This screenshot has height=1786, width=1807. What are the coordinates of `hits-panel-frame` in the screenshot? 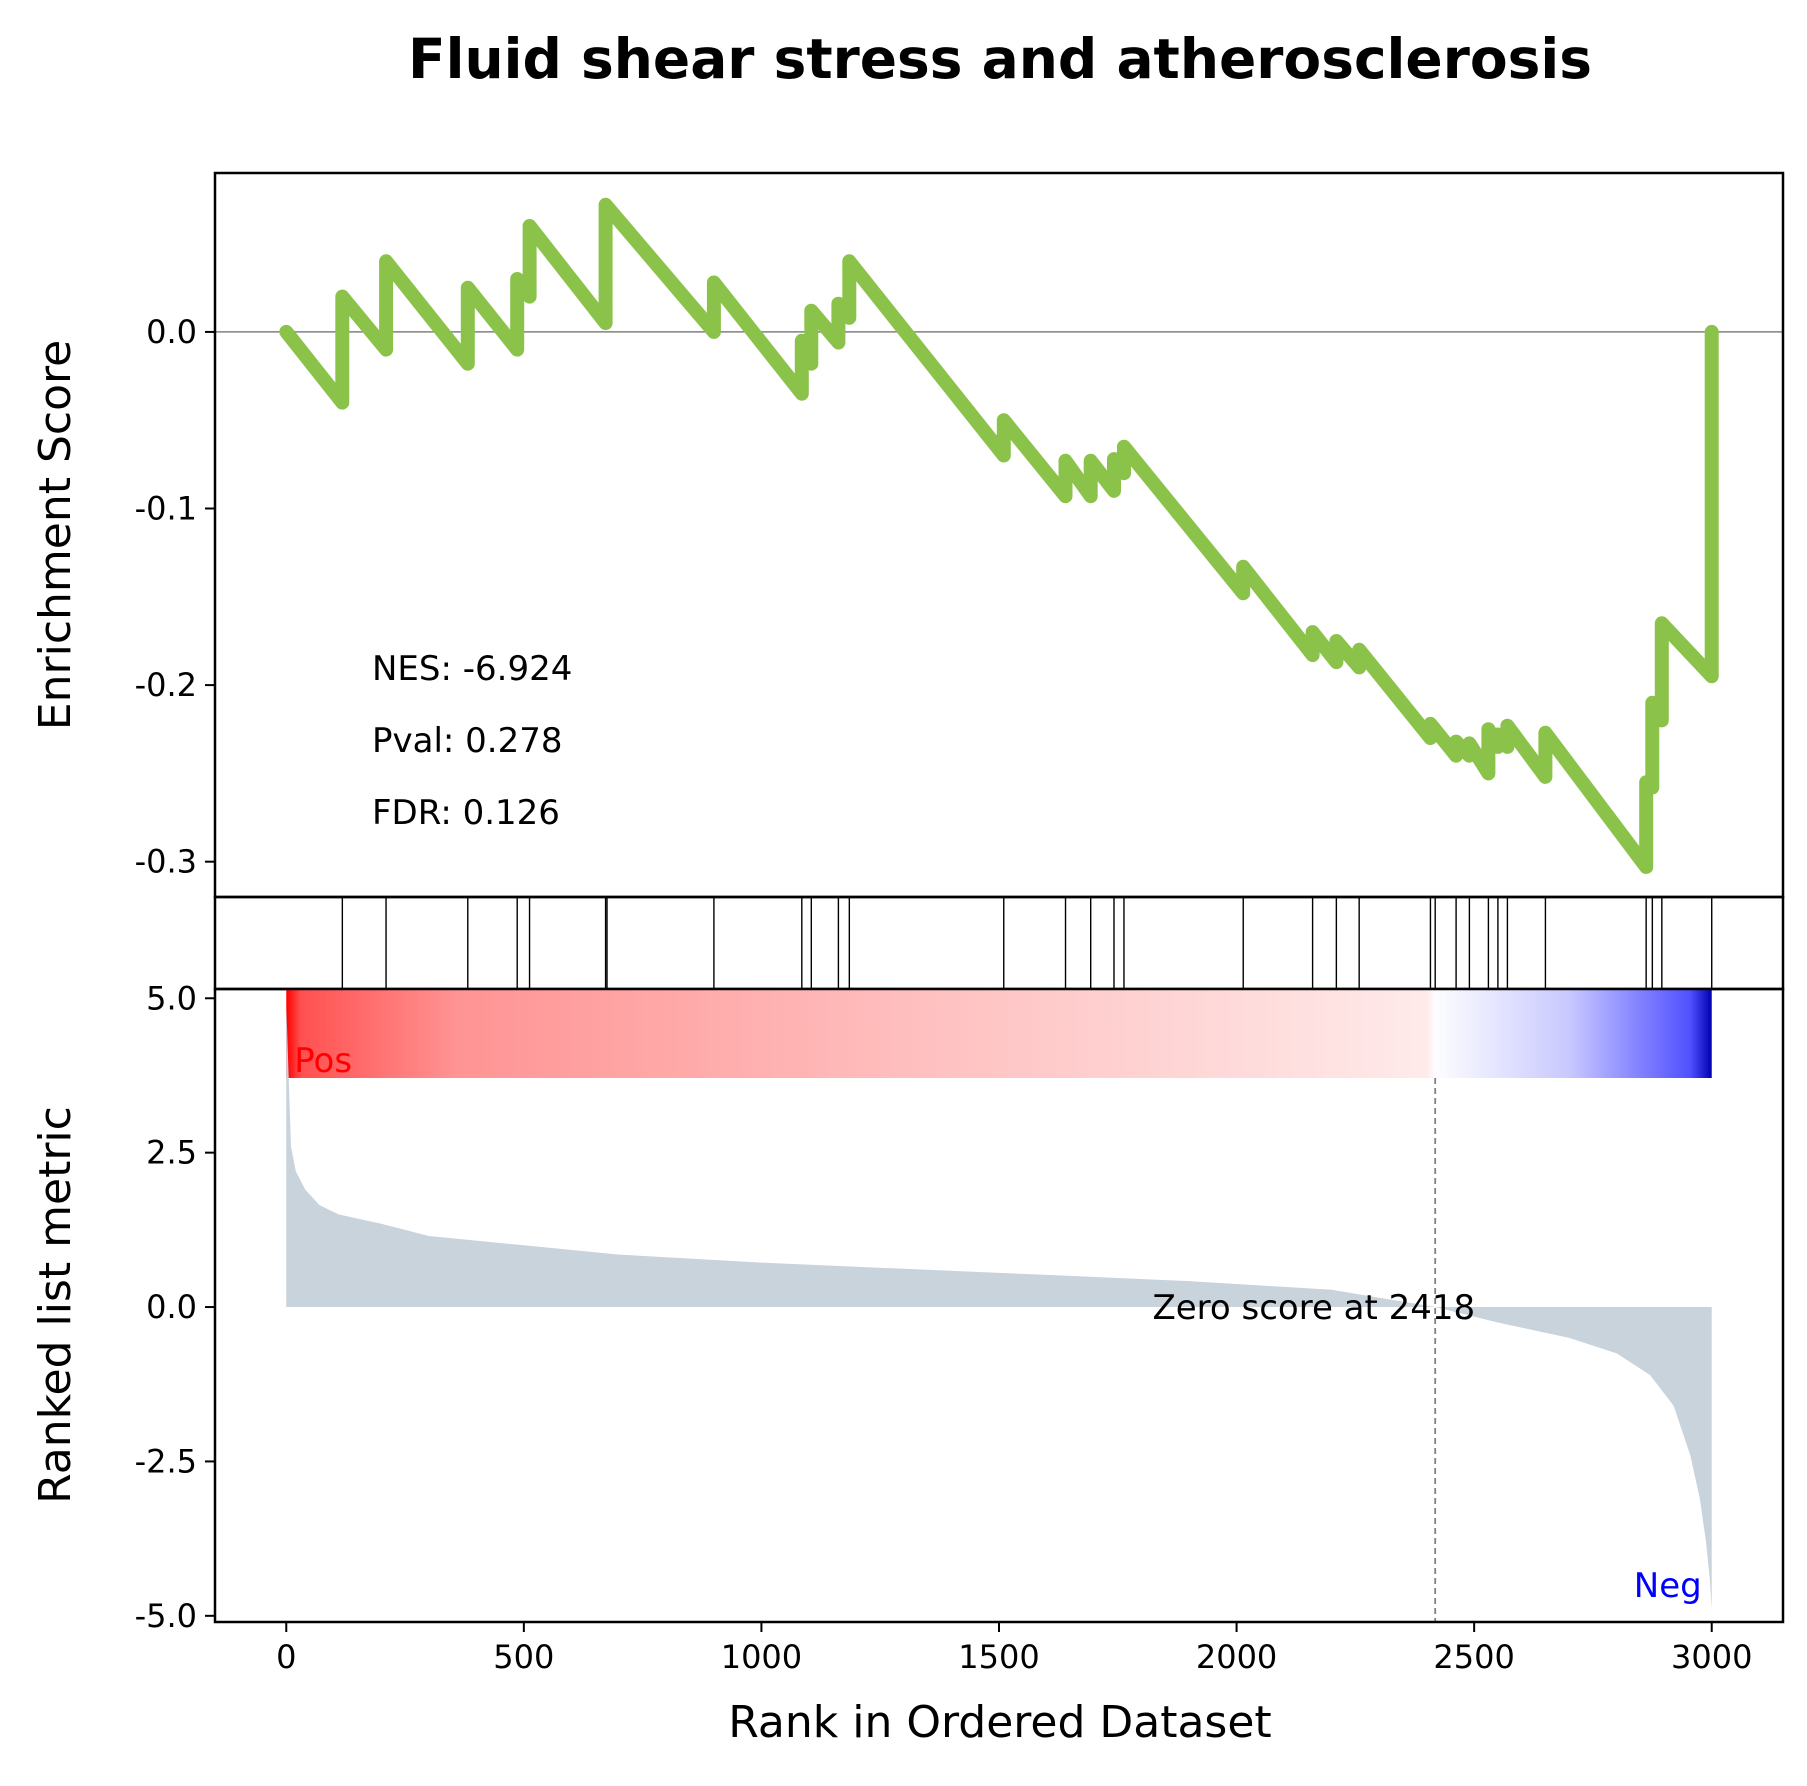 It's located at (999, 943).